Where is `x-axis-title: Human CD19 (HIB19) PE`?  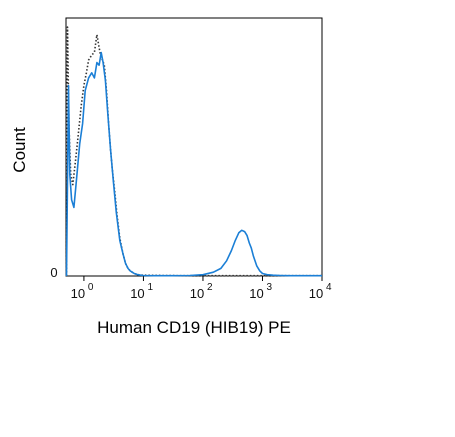
x-axis-title: Human CD19 (HIB19) PE is located at coordinates (194, 327).